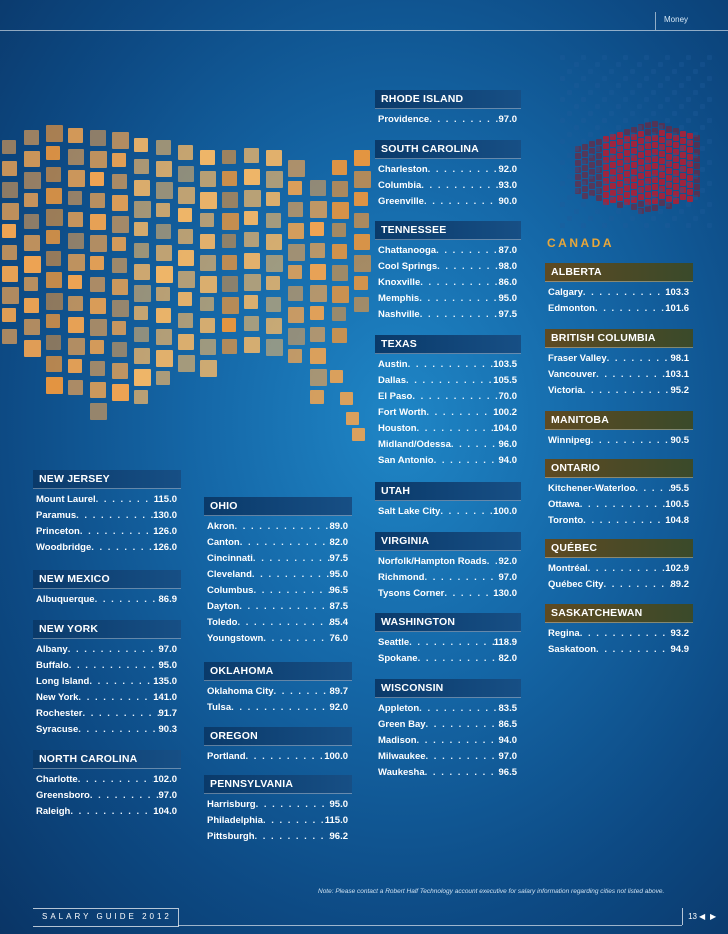 The height and width of the screenshot is (934, 728). I want to click on region-header: QUÉBEC, so click(619, 548).